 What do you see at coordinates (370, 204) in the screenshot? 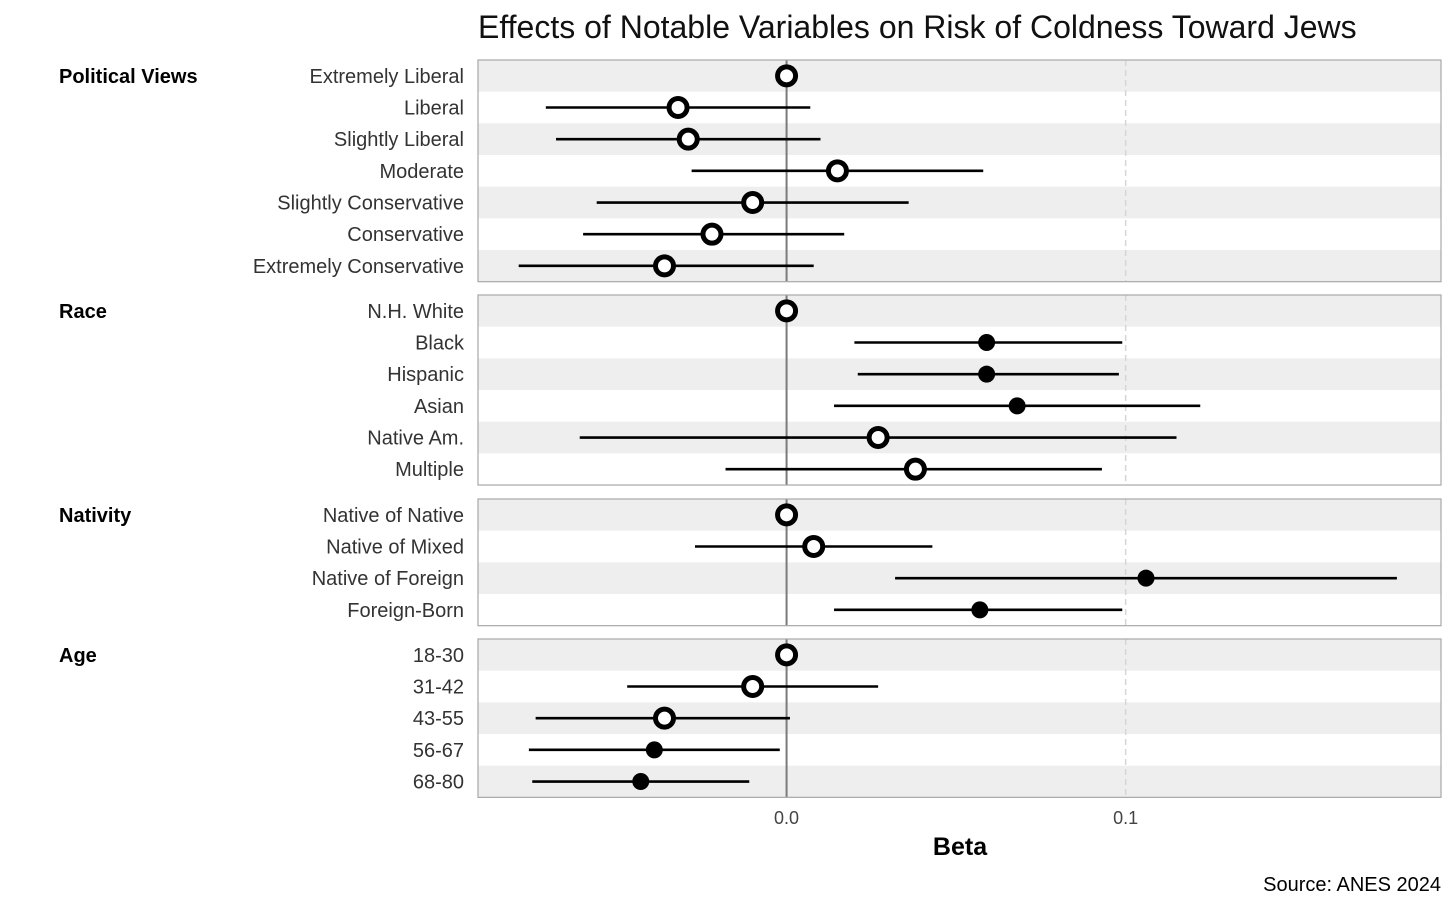
I see `row-label: Slightly Conservative` at bounding box center [370, 204].